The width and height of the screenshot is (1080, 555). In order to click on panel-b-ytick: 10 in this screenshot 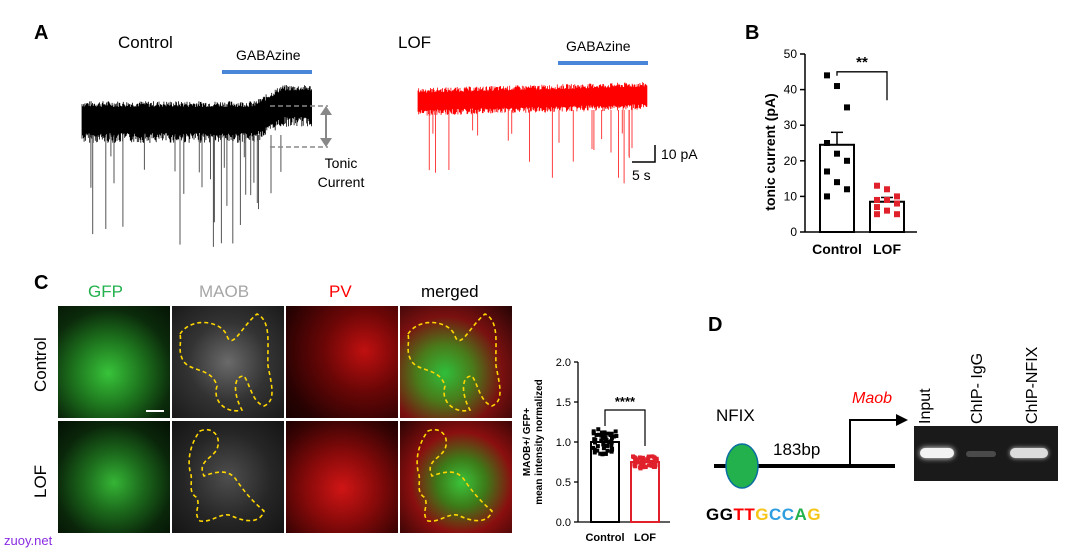, I will do `click(791, 196)`.